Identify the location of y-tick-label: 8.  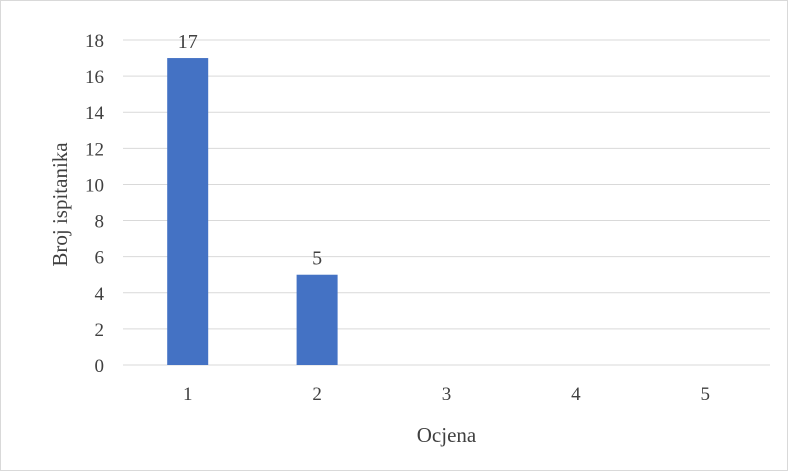
(100, 222).